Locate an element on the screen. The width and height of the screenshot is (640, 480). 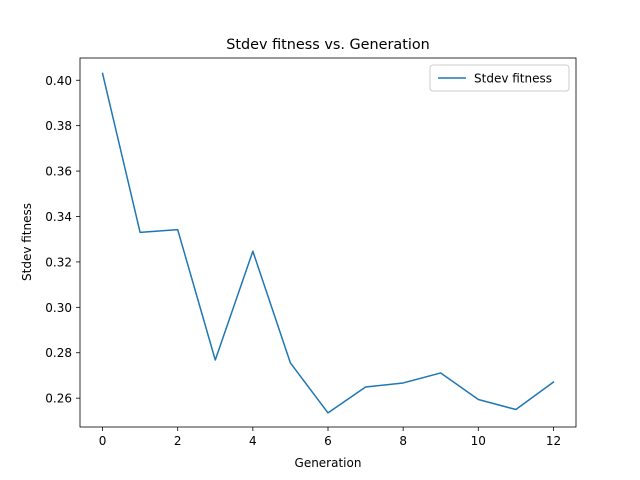
x-axis-label: Generation is located at coordinates (328, 463).